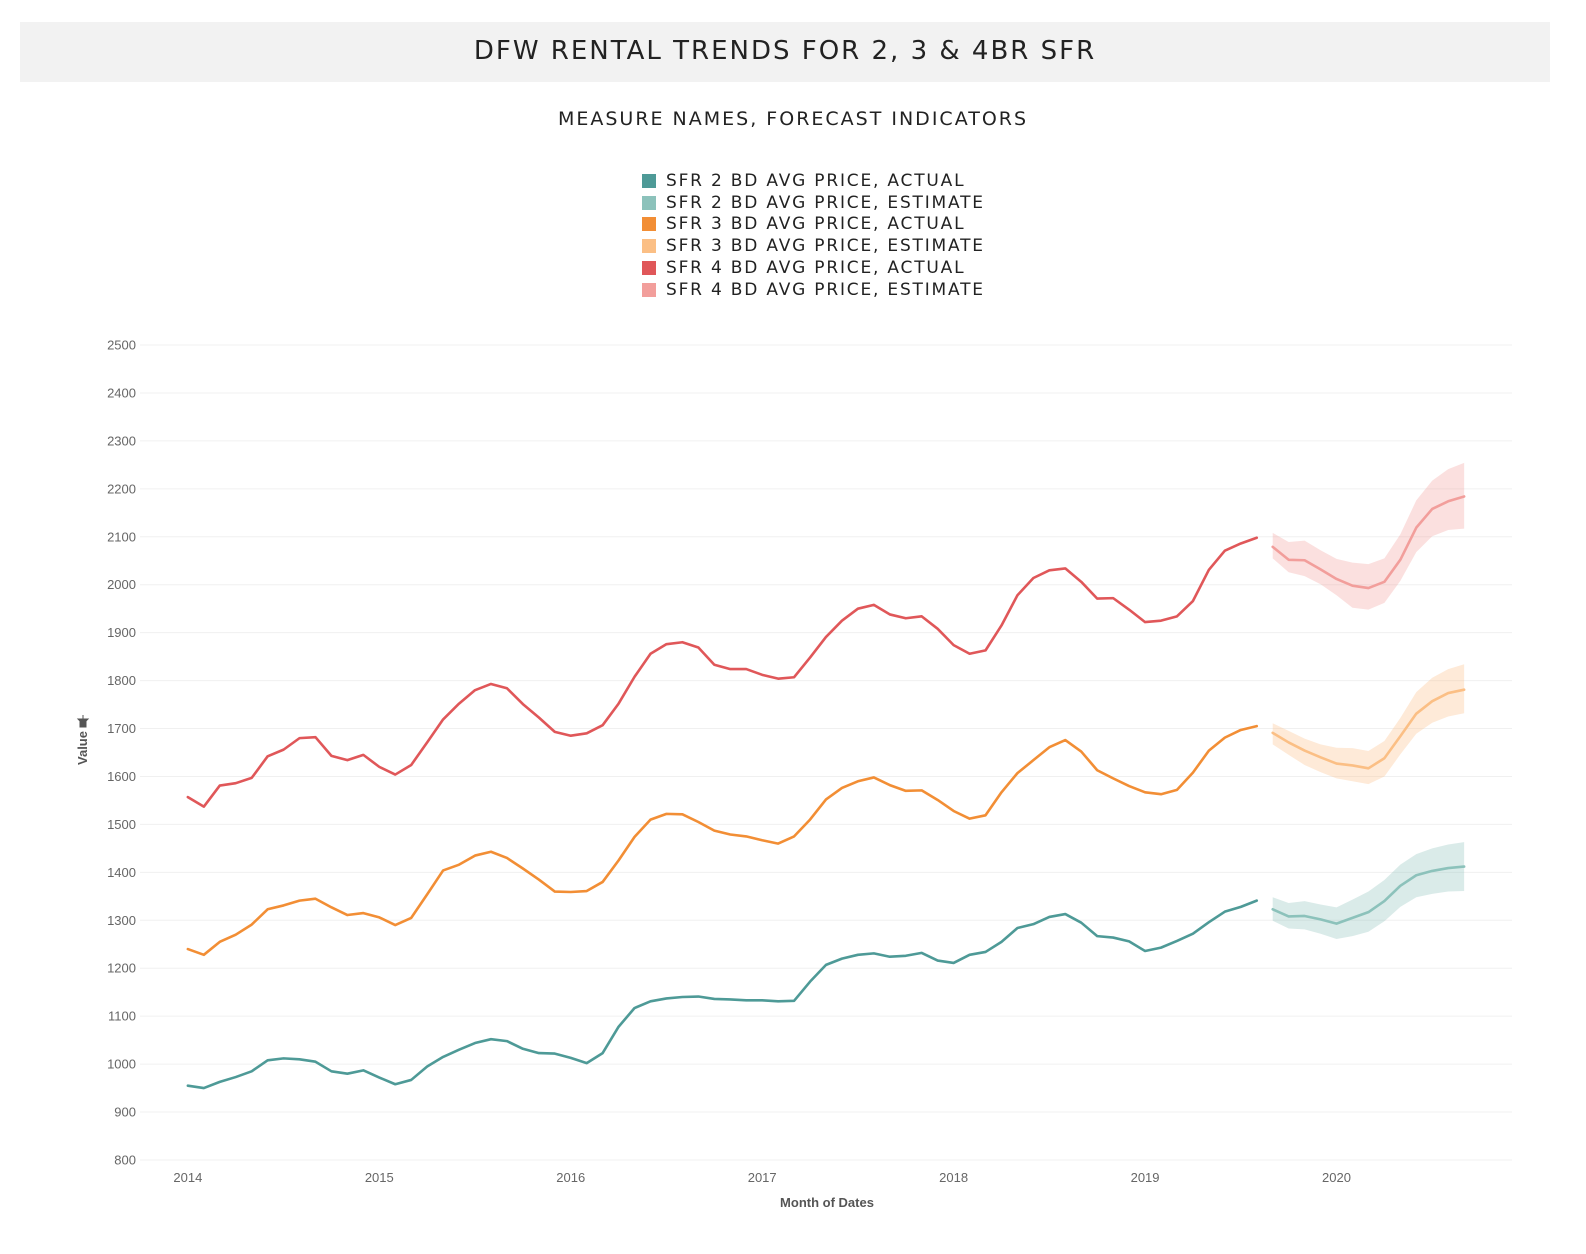 This screenshot has height=1254, width=1586. I want to click on x-tick-label: 2020, so click(1336, 1177).